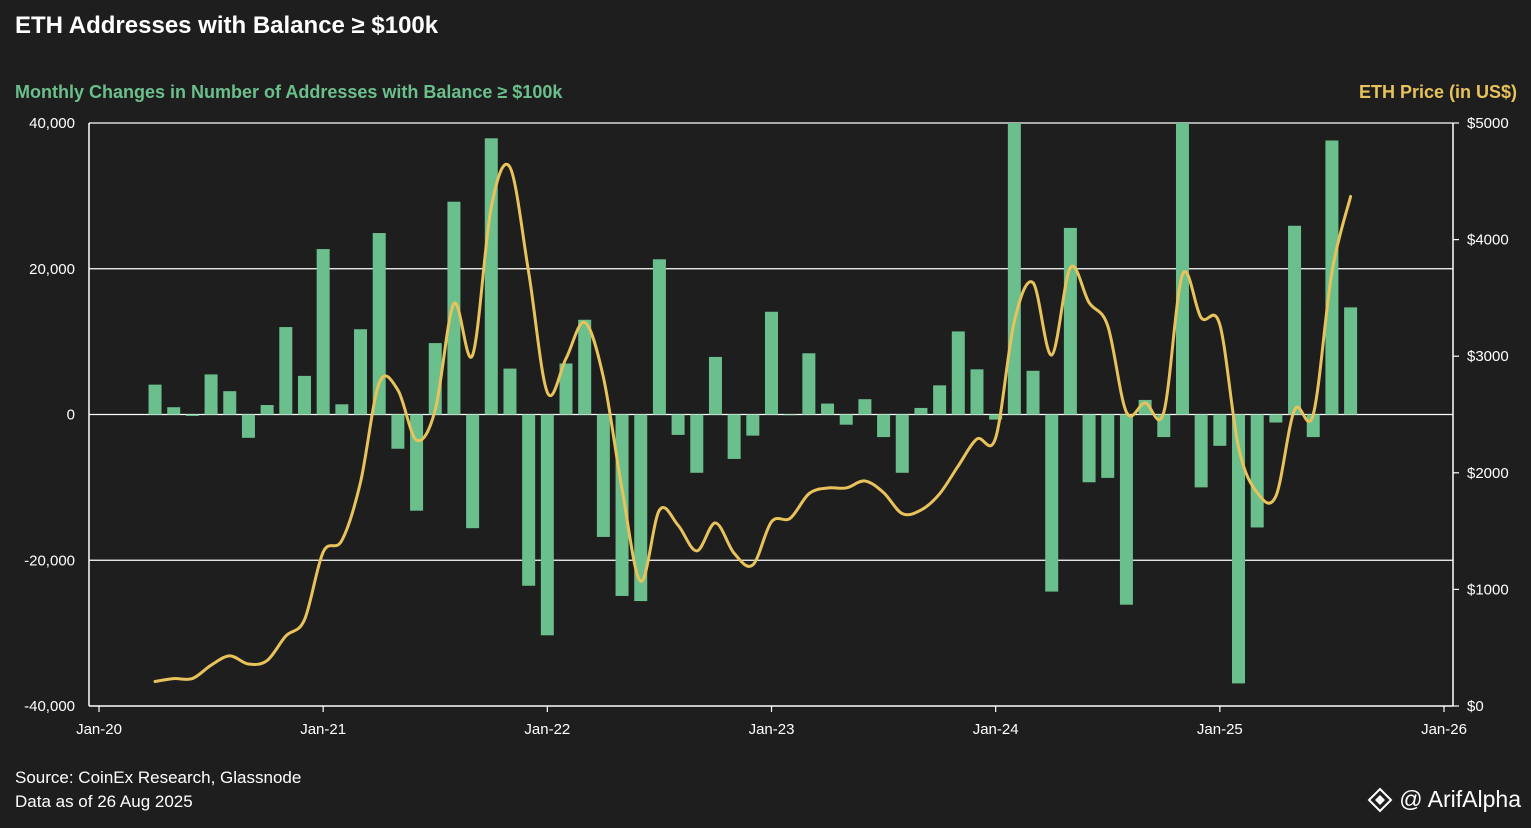  I want to click on brand: @ ArifAlpha, so click(1444, 799).